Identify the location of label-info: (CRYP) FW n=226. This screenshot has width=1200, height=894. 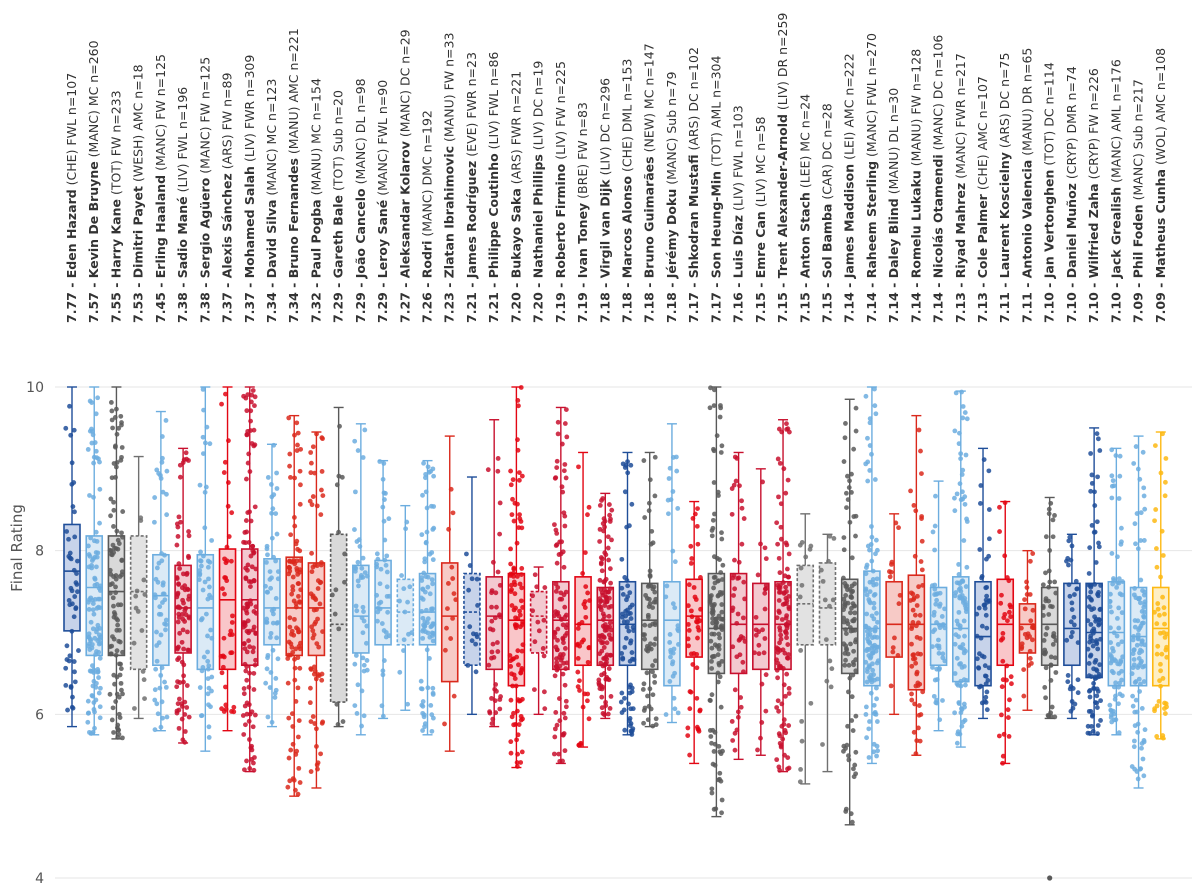
(1093, 125).